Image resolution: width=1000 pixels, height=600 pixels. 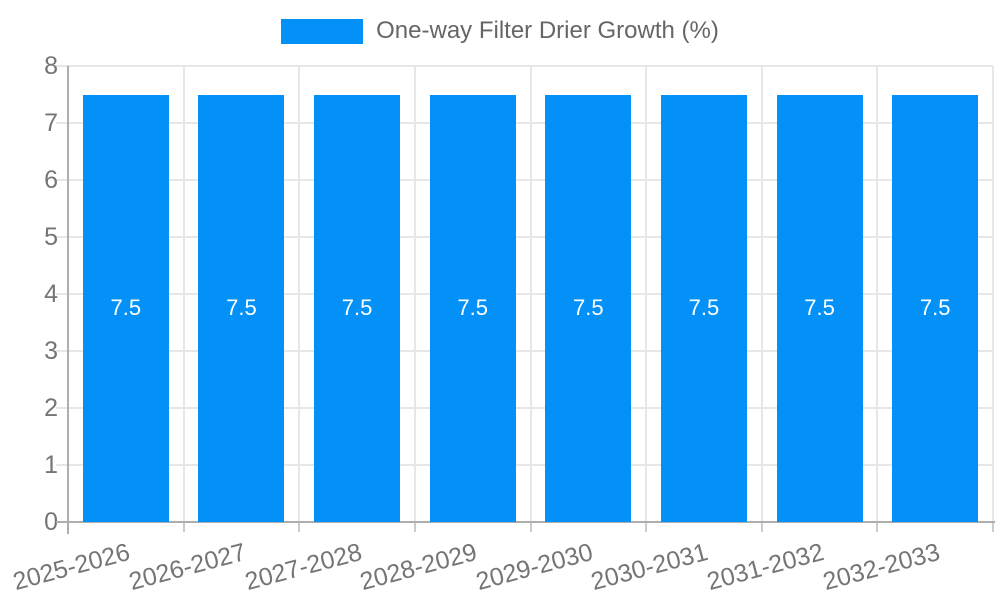 What do you see at coordinates (534, 567) in the screenshot?
I see `x-axis-category-label: 2029-2030` at bounding box center [534, 567].